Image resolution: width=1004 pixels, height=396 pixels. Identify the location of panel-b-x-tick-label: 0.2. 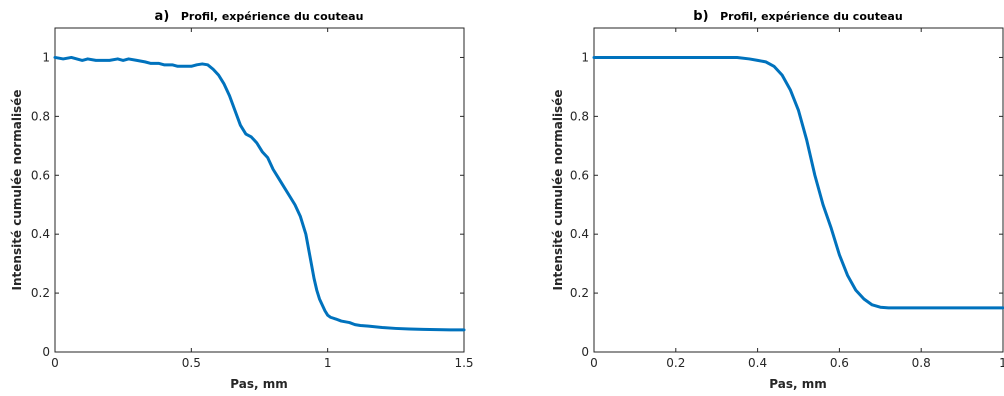
(675, 363).